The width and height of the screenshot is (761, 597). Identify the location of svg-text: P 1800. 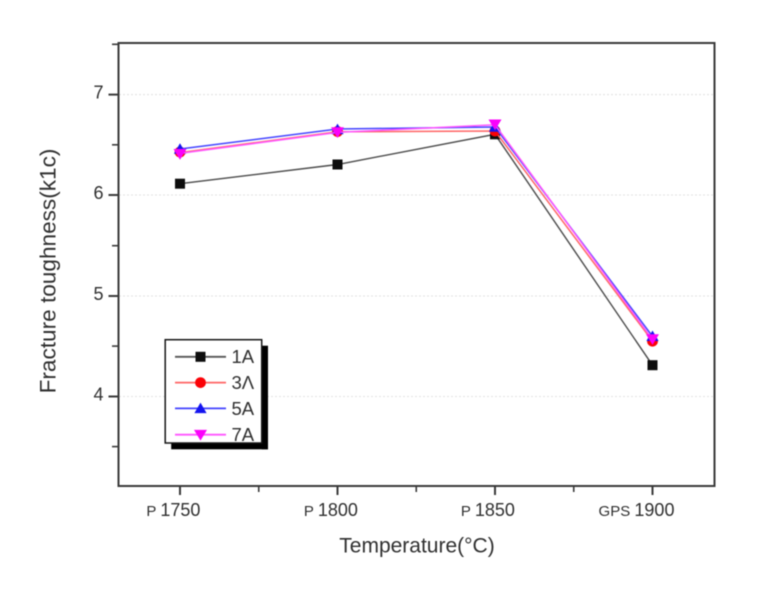
(331, 510).